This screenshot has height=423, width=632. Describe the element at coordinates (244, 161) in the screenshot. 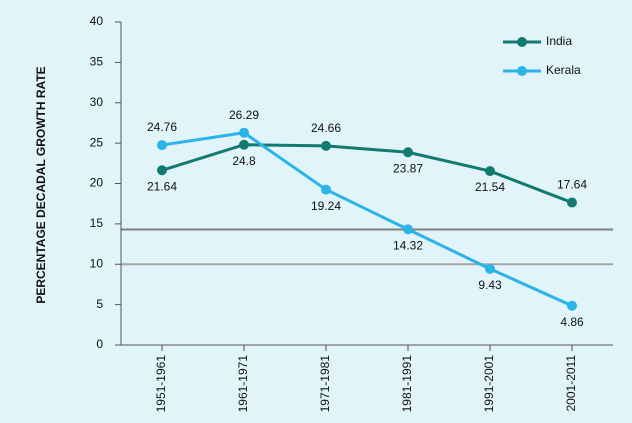

I see `data-label: 24.8` at that location.